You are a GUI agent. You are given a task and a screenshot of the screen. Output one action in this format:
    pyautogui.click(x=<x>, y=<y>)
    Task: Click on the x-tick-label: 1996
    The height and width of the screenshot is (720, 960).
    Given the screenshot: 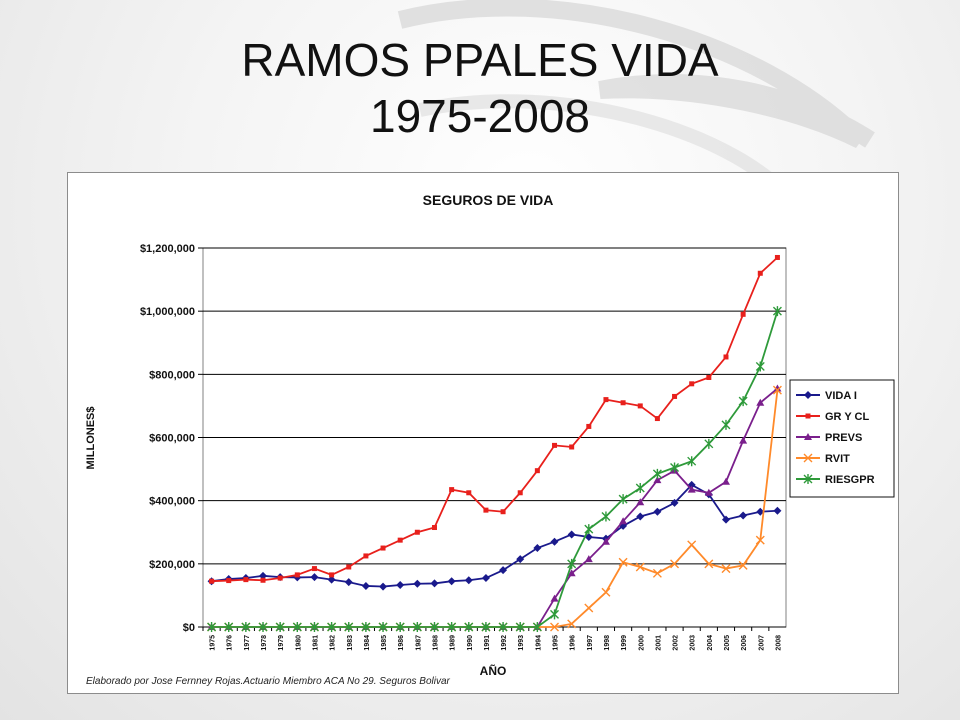 What is the action you would take?
    pyautogui.click(x=573, y=643)
    